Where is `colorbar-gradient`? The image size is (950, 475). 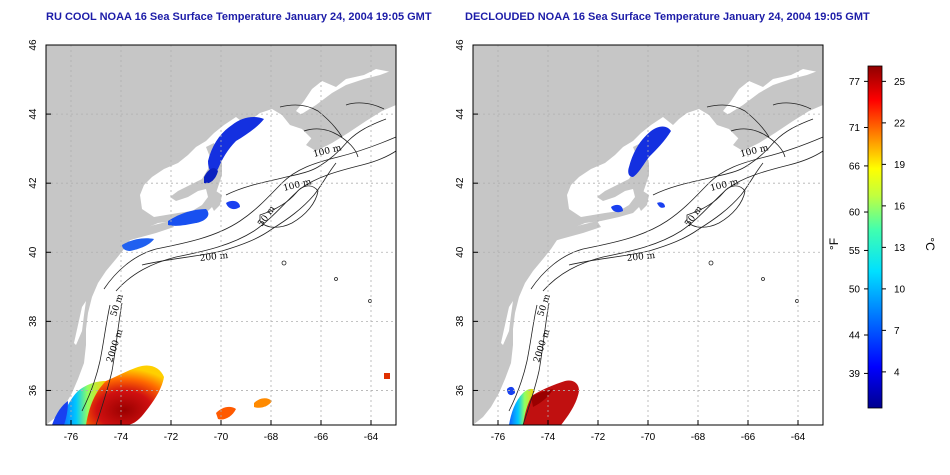
colorbar-gradient is located at coordinates (875, 237).